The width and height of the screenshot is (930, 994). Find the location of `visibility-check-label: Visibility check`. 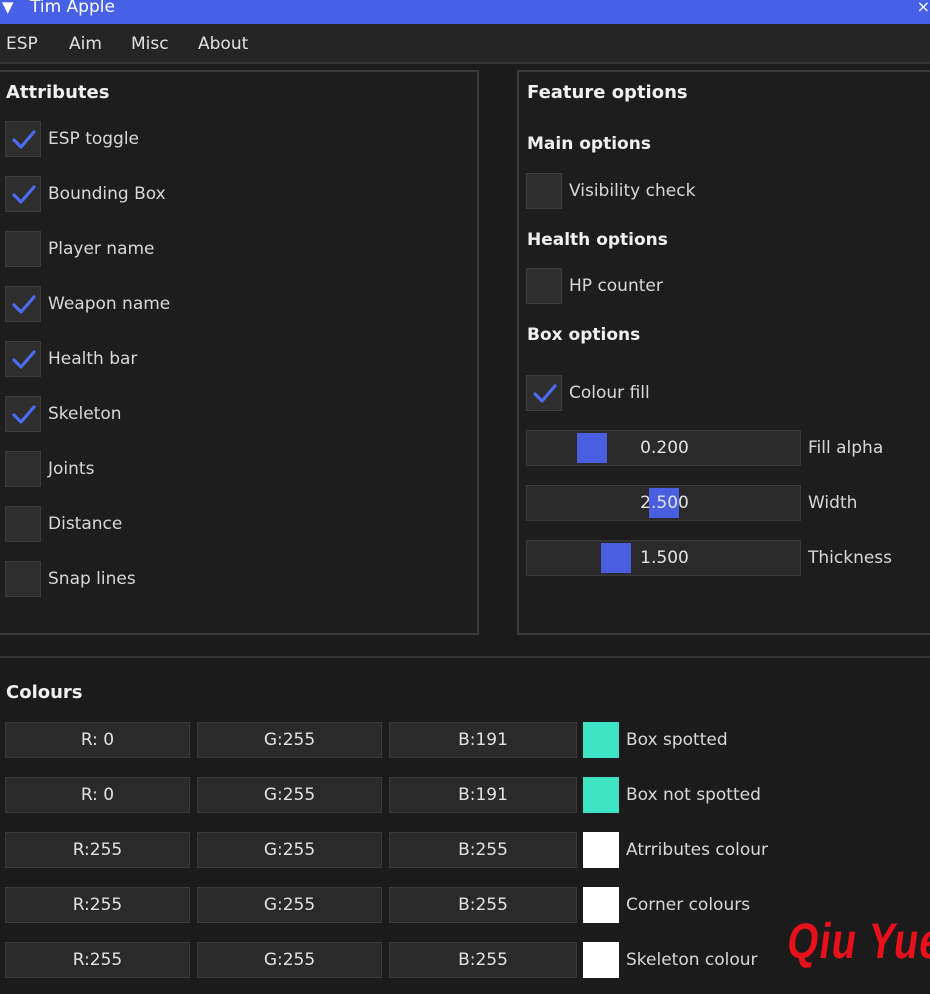

visibility-check-label: Visibility check is located at coordinates (632, 191).